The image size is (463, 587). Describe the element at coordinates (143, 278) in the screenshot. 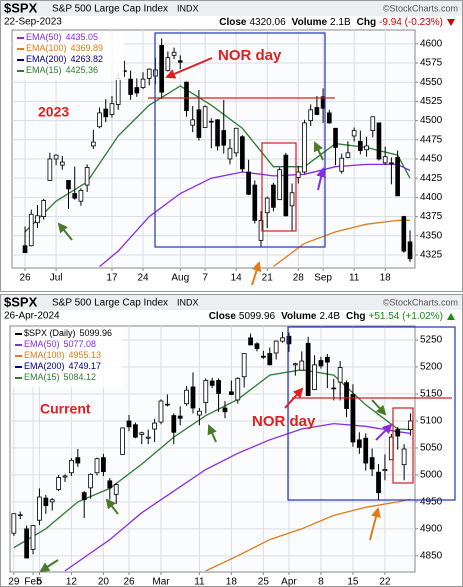

I see `x-tick-label: 24` at that location.